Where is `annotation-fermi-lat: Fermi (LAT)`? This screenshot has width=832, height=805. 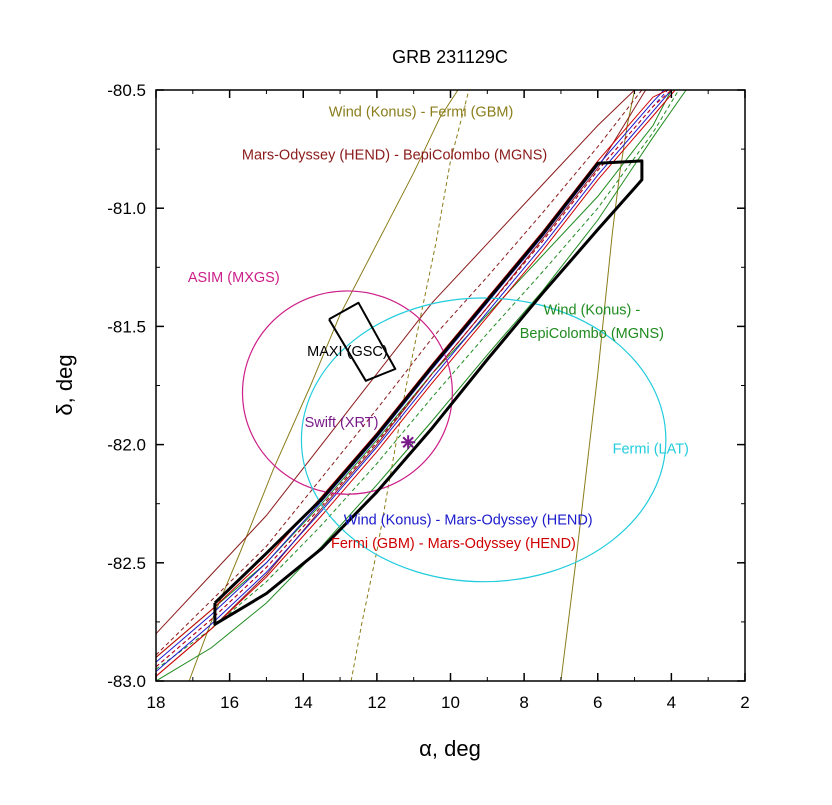 annotation-fermi-lat: Fermi (LAT) is located at coordinates (651, 449).